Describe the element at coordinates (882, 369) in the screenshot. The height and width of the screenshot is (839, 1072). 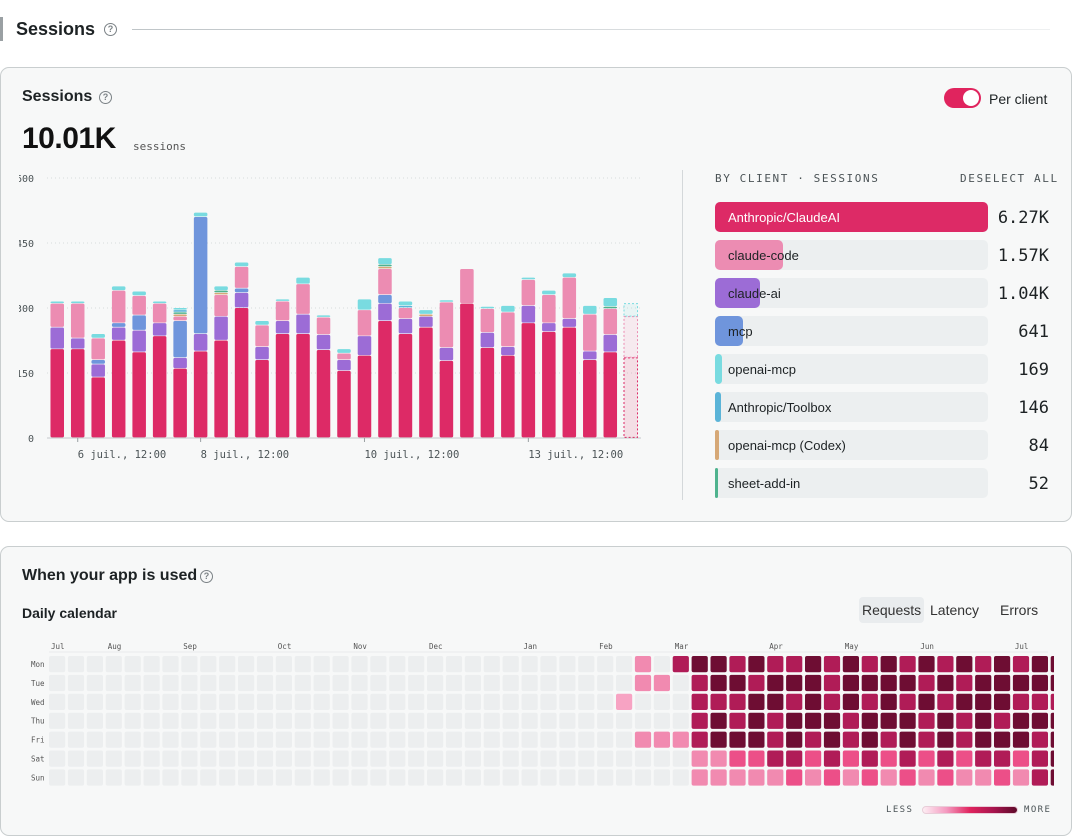
I see `client-row: openai-mcp 169` at that location.